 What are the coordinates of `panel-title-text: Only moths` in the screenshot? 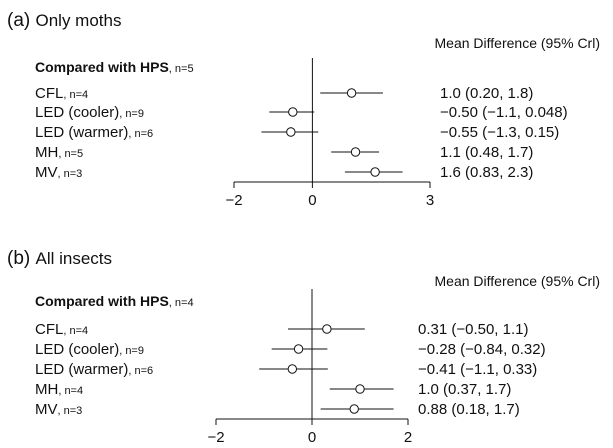 It's located at (79, 20).